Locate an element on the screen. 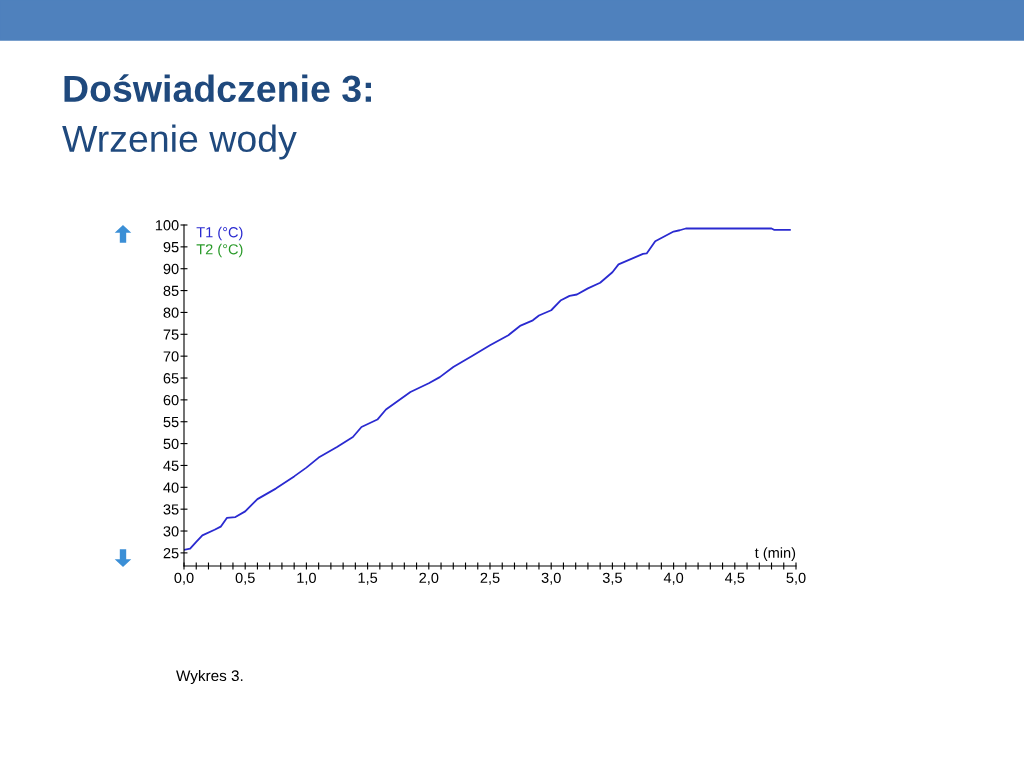 The height and width of the screenshot is (768, 1024). x-tick-label: 4,0 is located at coordinates (673, 578).